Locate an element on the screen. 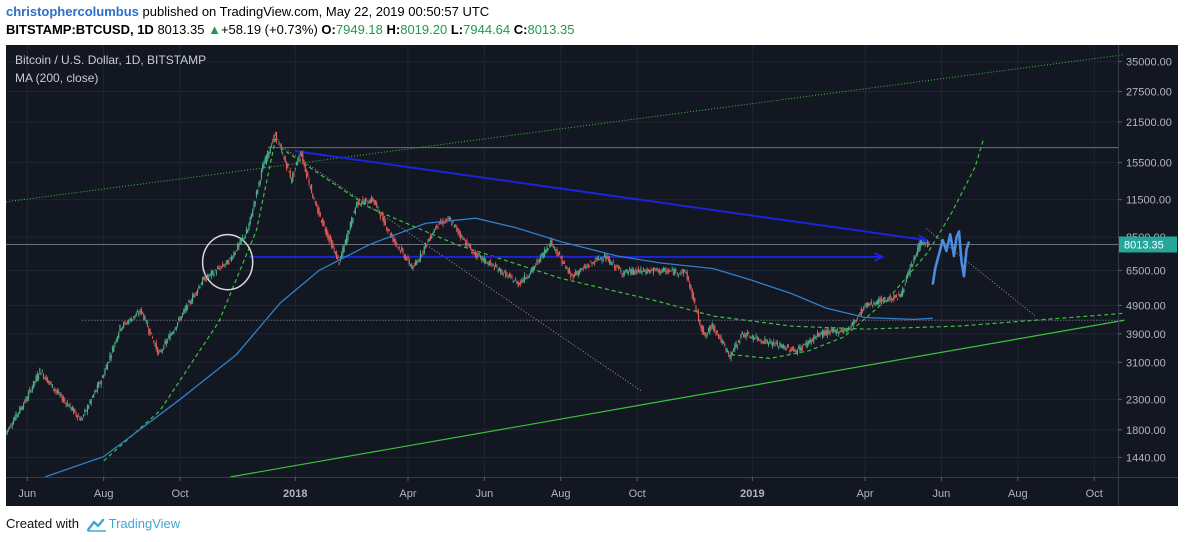 Image resolution: width=1188 pixels, height=542 pixels. dashed-curve is located at coordinates (190, 297).